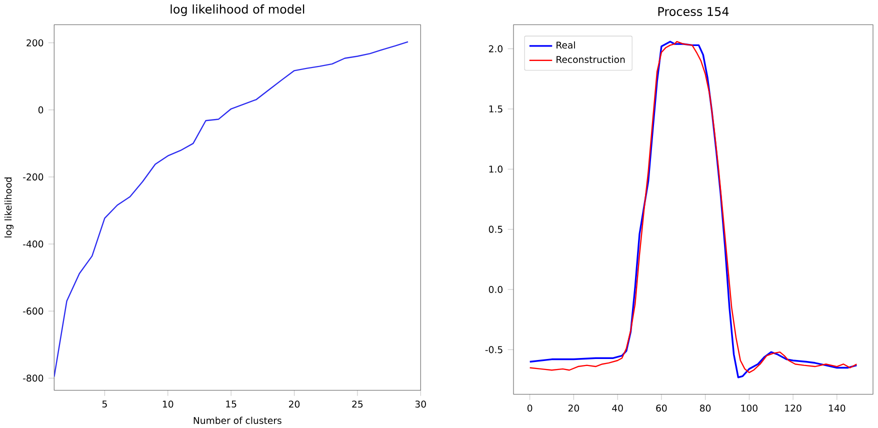 The image size is (878, 428). Describe the element at coordinates (590, 59) in the screenshot. I see `legend-label: Reconstruction` at that location.